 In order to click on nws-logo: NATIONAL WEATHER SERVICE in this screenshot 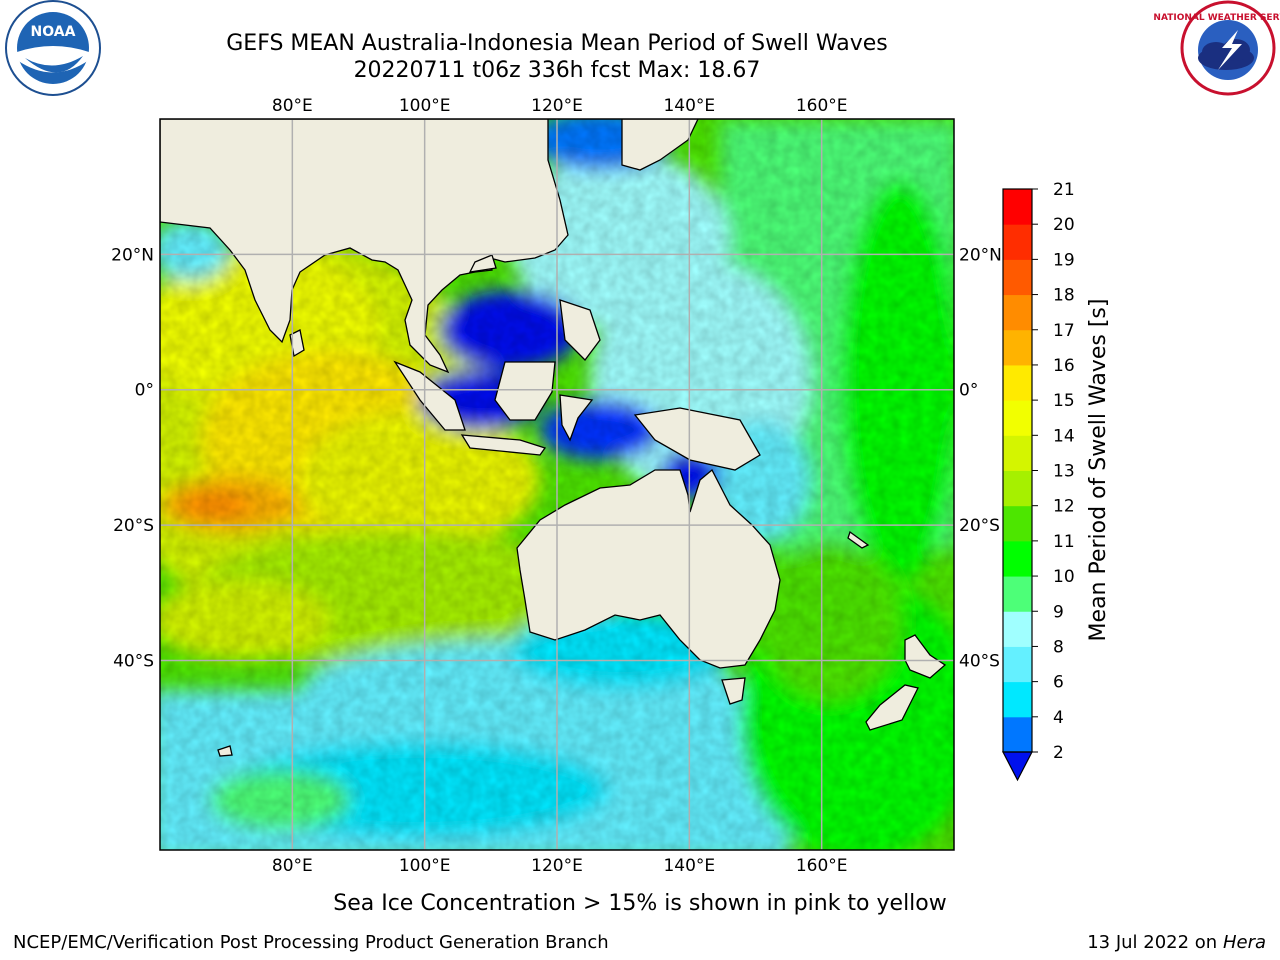, I will do `click(1216, 48)`.